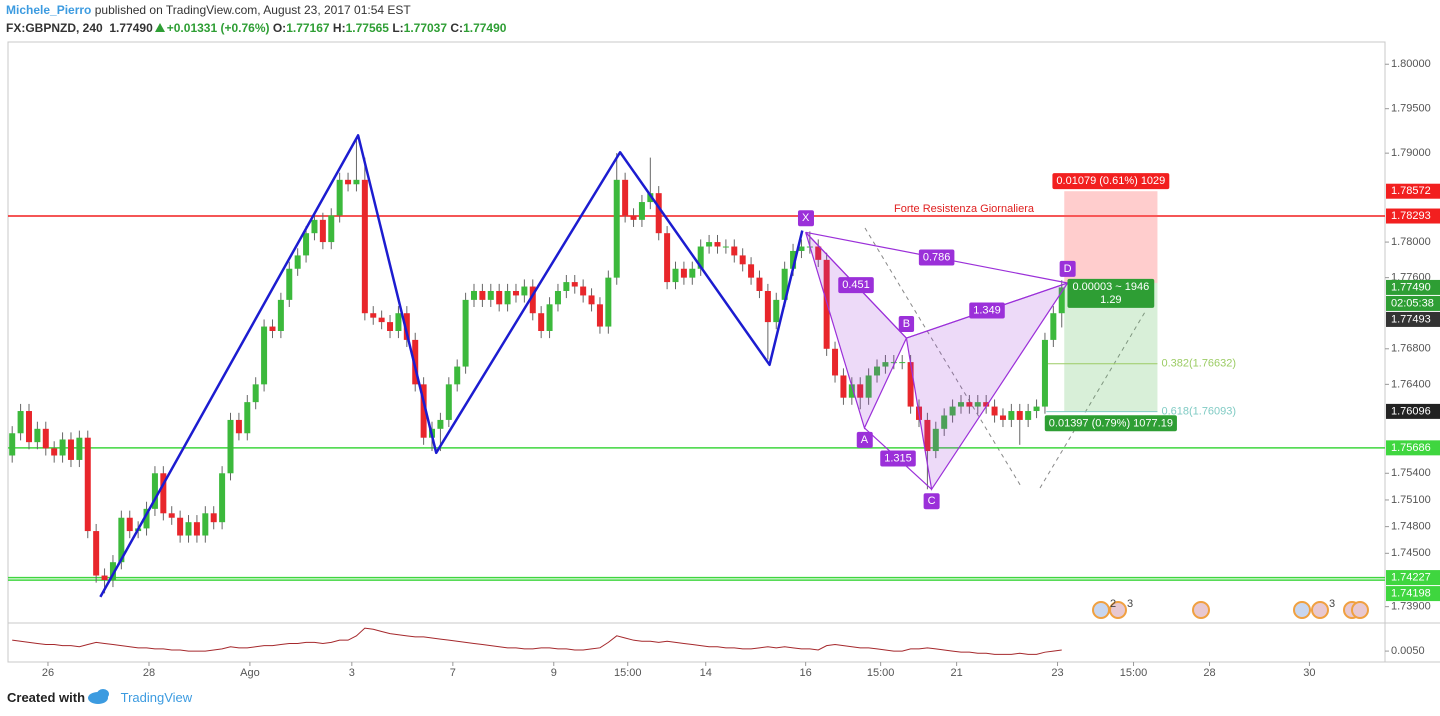  I want to click on pattern-point-label: D, so click(1068, 269).